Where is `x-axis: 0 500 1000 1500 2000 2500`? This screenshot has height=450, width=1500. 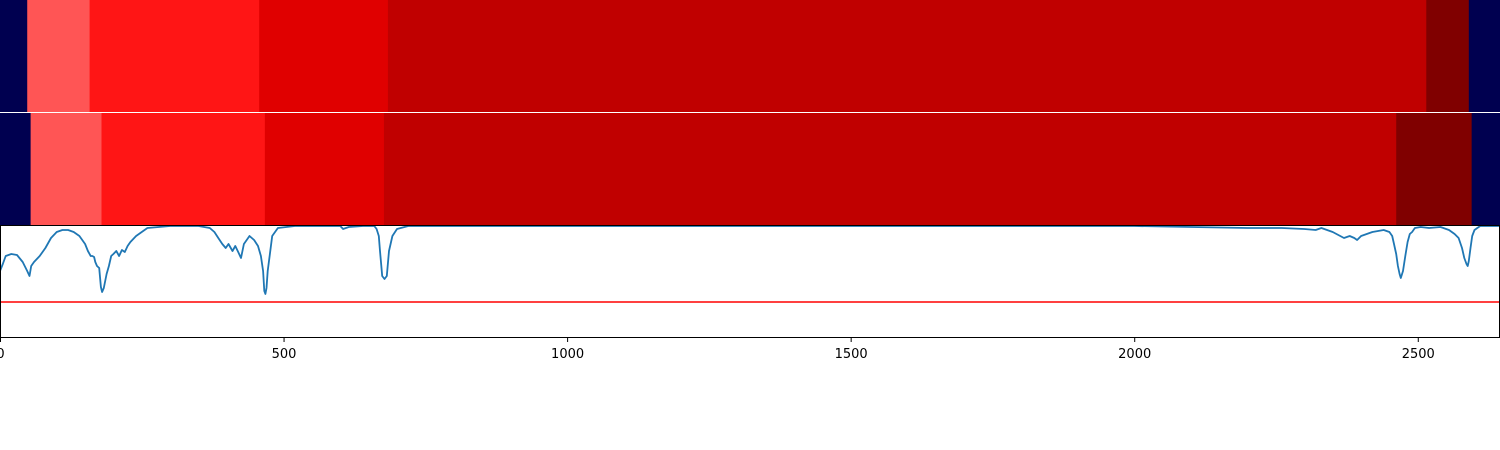 x-axis: 0 500 1000 1500 2000 2500 is located at coordinates (717, 350).